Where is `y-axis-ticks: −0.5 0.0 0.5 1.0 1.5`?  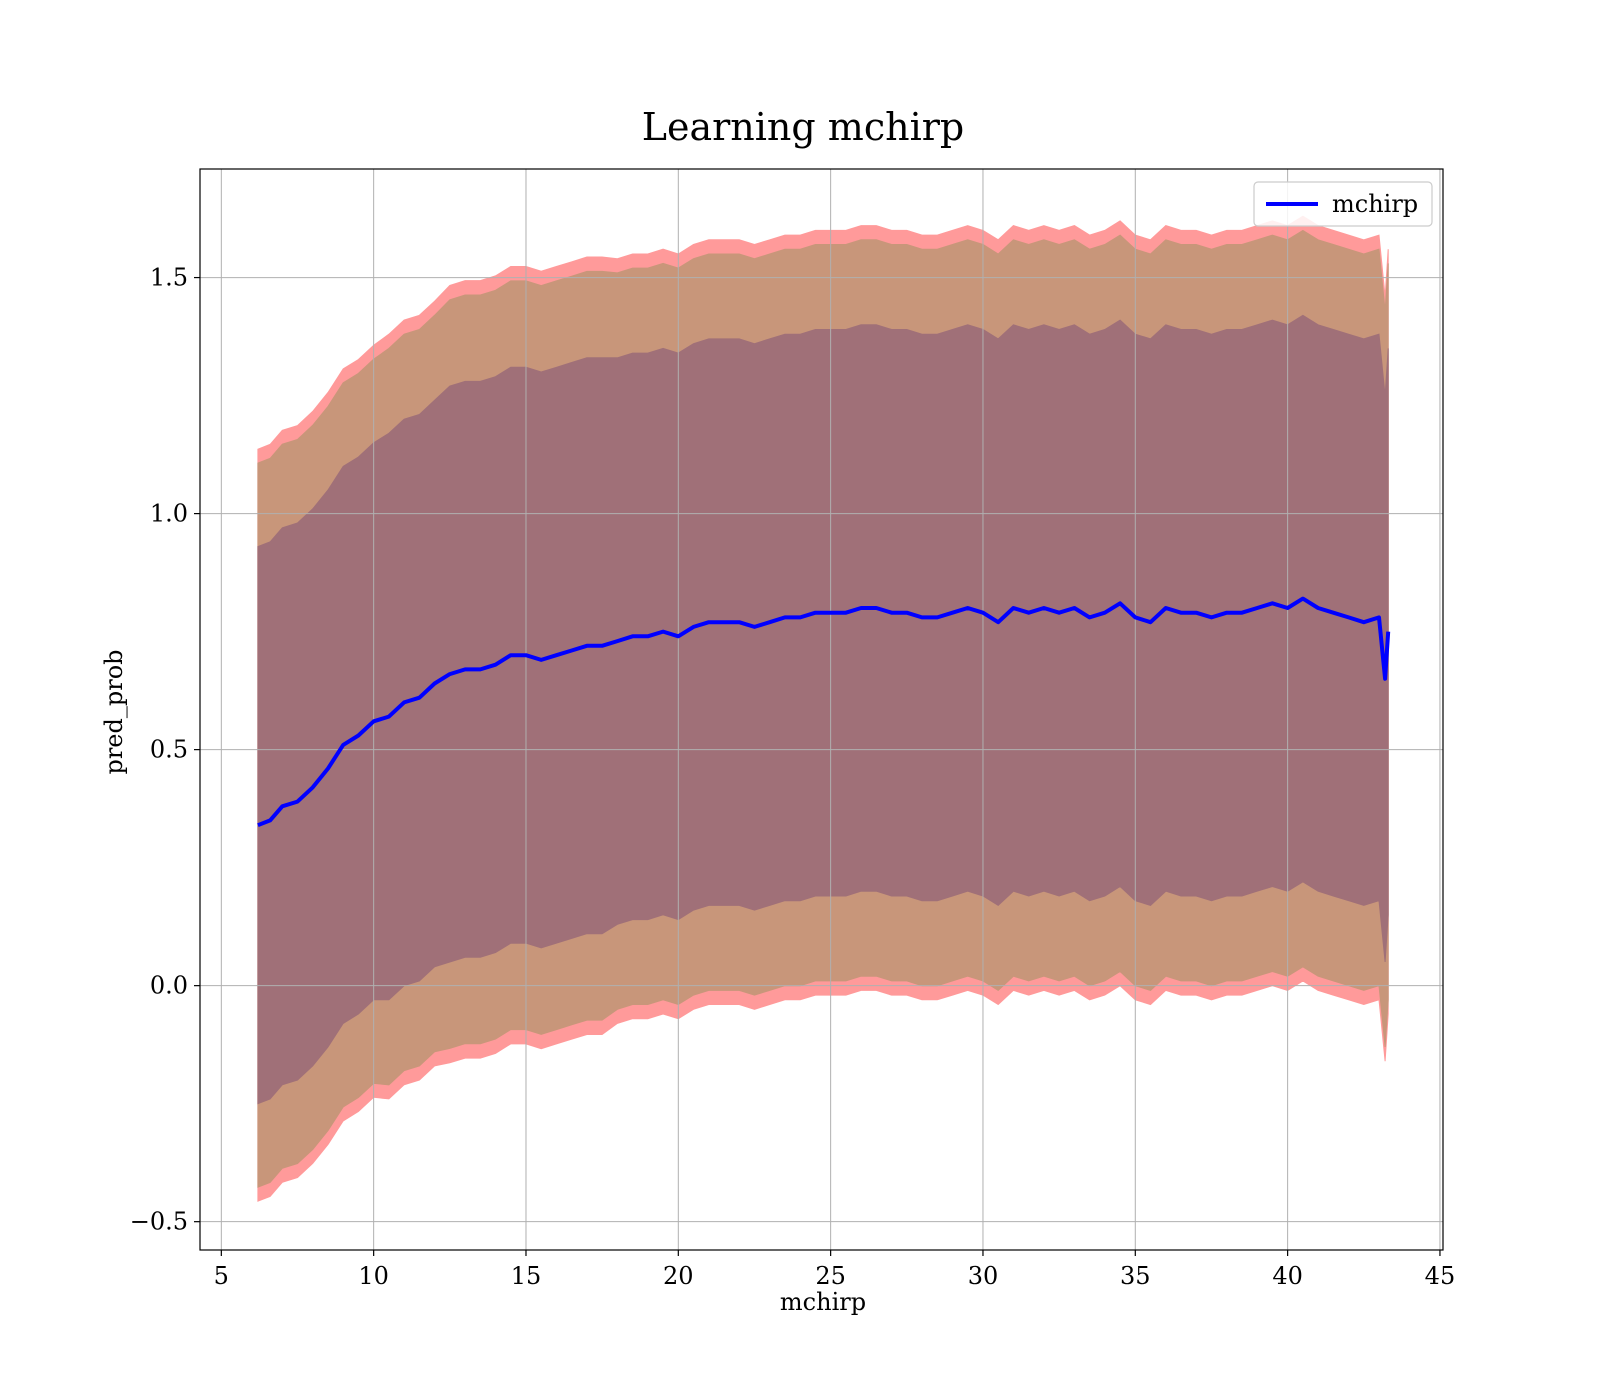
y-axis-ticks: −0.5 0.0 0.5 1.0 1.5 is located at coordinates (165, 750).